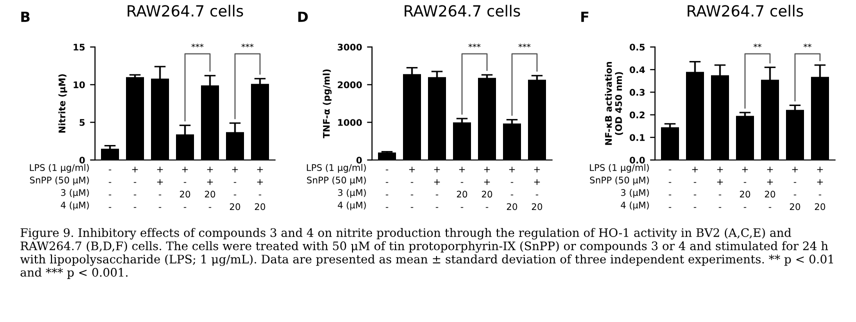 Image resolution: width=856 pixels, height=322 pixels. What do you see at coordinates (82, 122) in the screenshot?
I see `y-tick-label: 5` at bounding box center [82, 122].